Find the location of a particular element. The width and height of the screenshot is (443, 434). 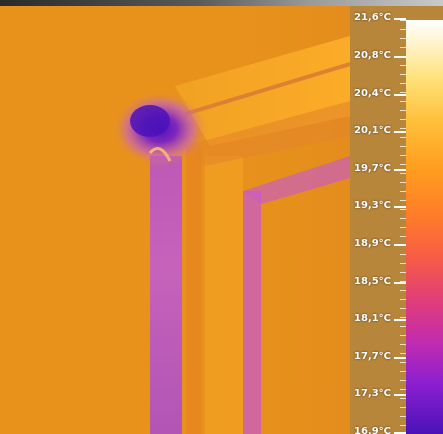

top-scene-strip is located at coordinates (221, 3).